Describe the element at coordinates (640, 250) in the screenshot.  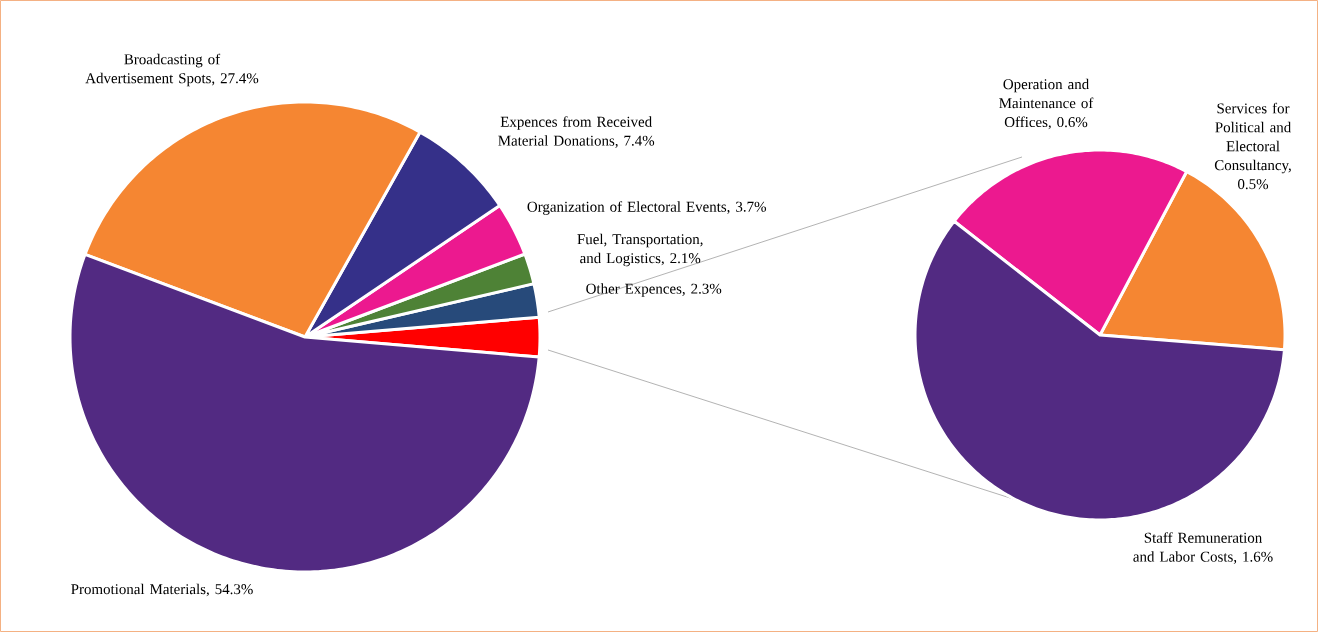
I see `slice-label: Fuel, Transportation, and Logistics, 2.1%` at that location.